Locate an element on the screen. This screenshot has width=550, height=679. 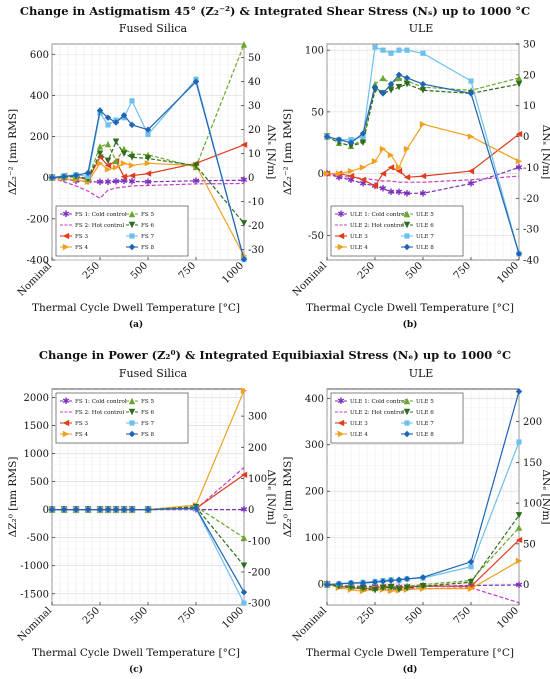
y-tick-label: 2000 is located at coordinates (36, 398).